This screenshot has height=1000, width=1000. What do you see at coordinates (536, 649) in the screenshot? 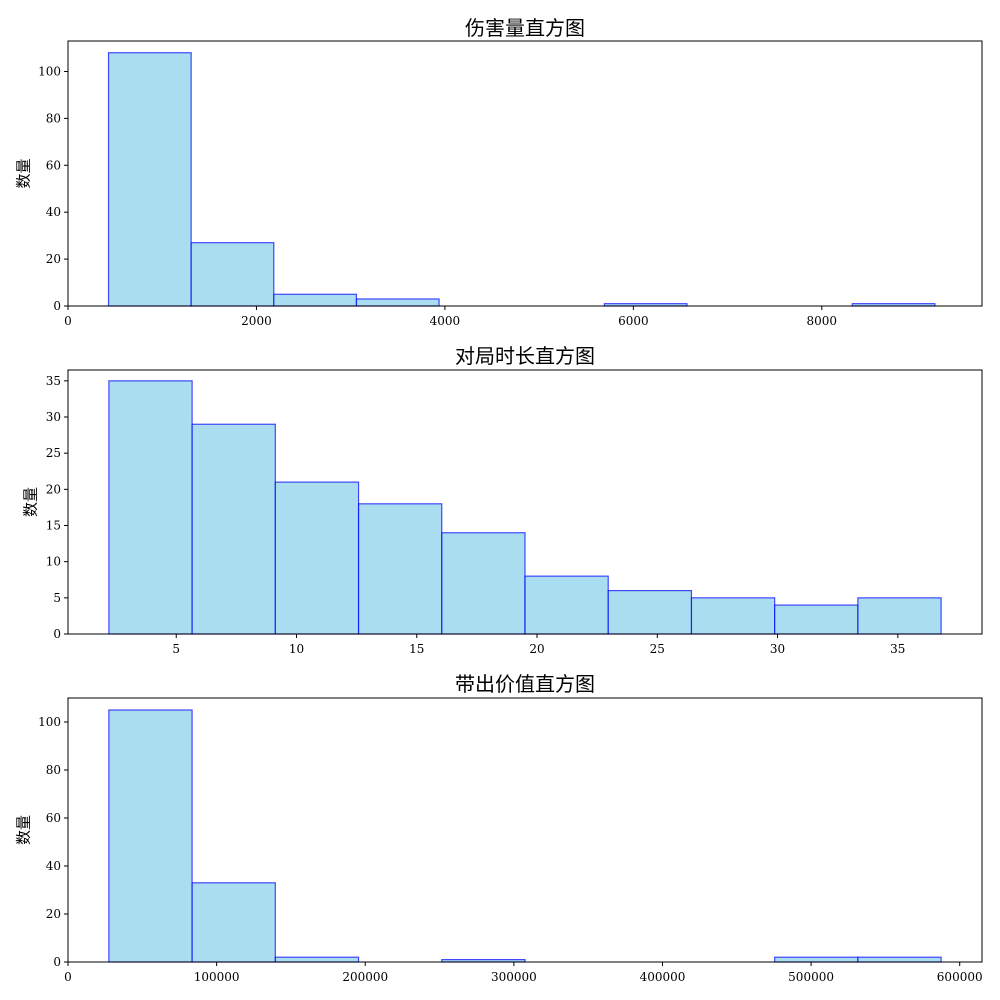
I see `x-tick-label: 20` at bounding box center [536, 649].